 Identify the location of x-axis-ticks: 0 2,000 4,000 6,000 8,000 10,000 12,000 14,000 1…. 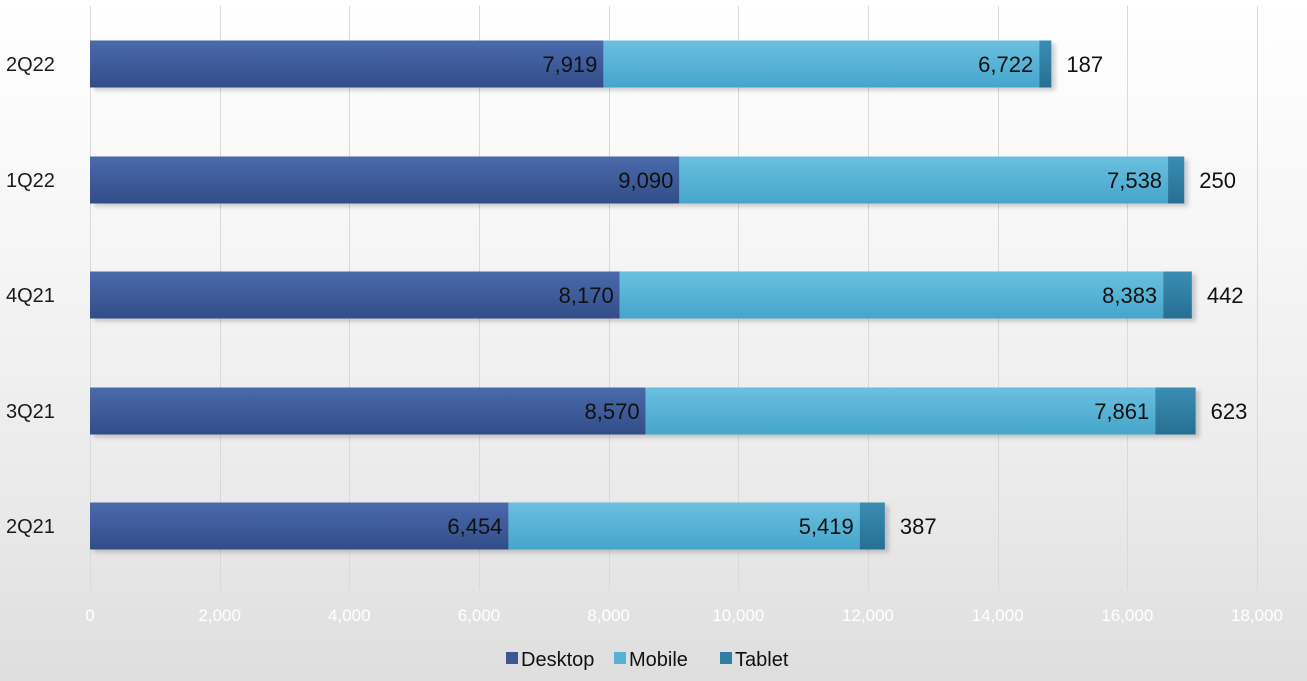
(684, 615).